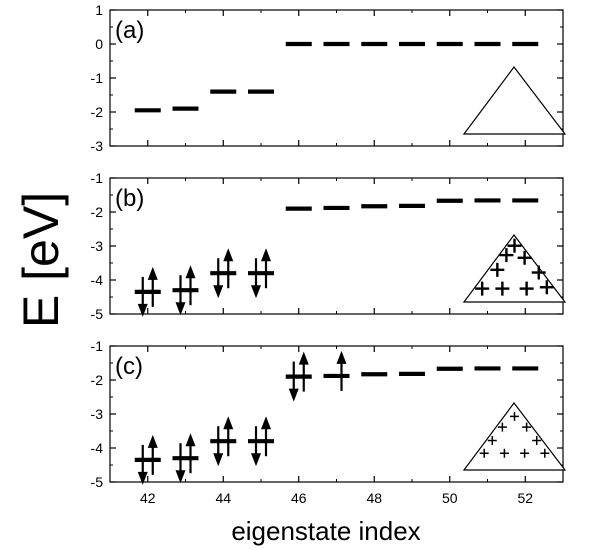  What do you see at coordinates (148, 498) in the screenshot?
I see `x-tick-label: 42` at bounding box center [148, 498].